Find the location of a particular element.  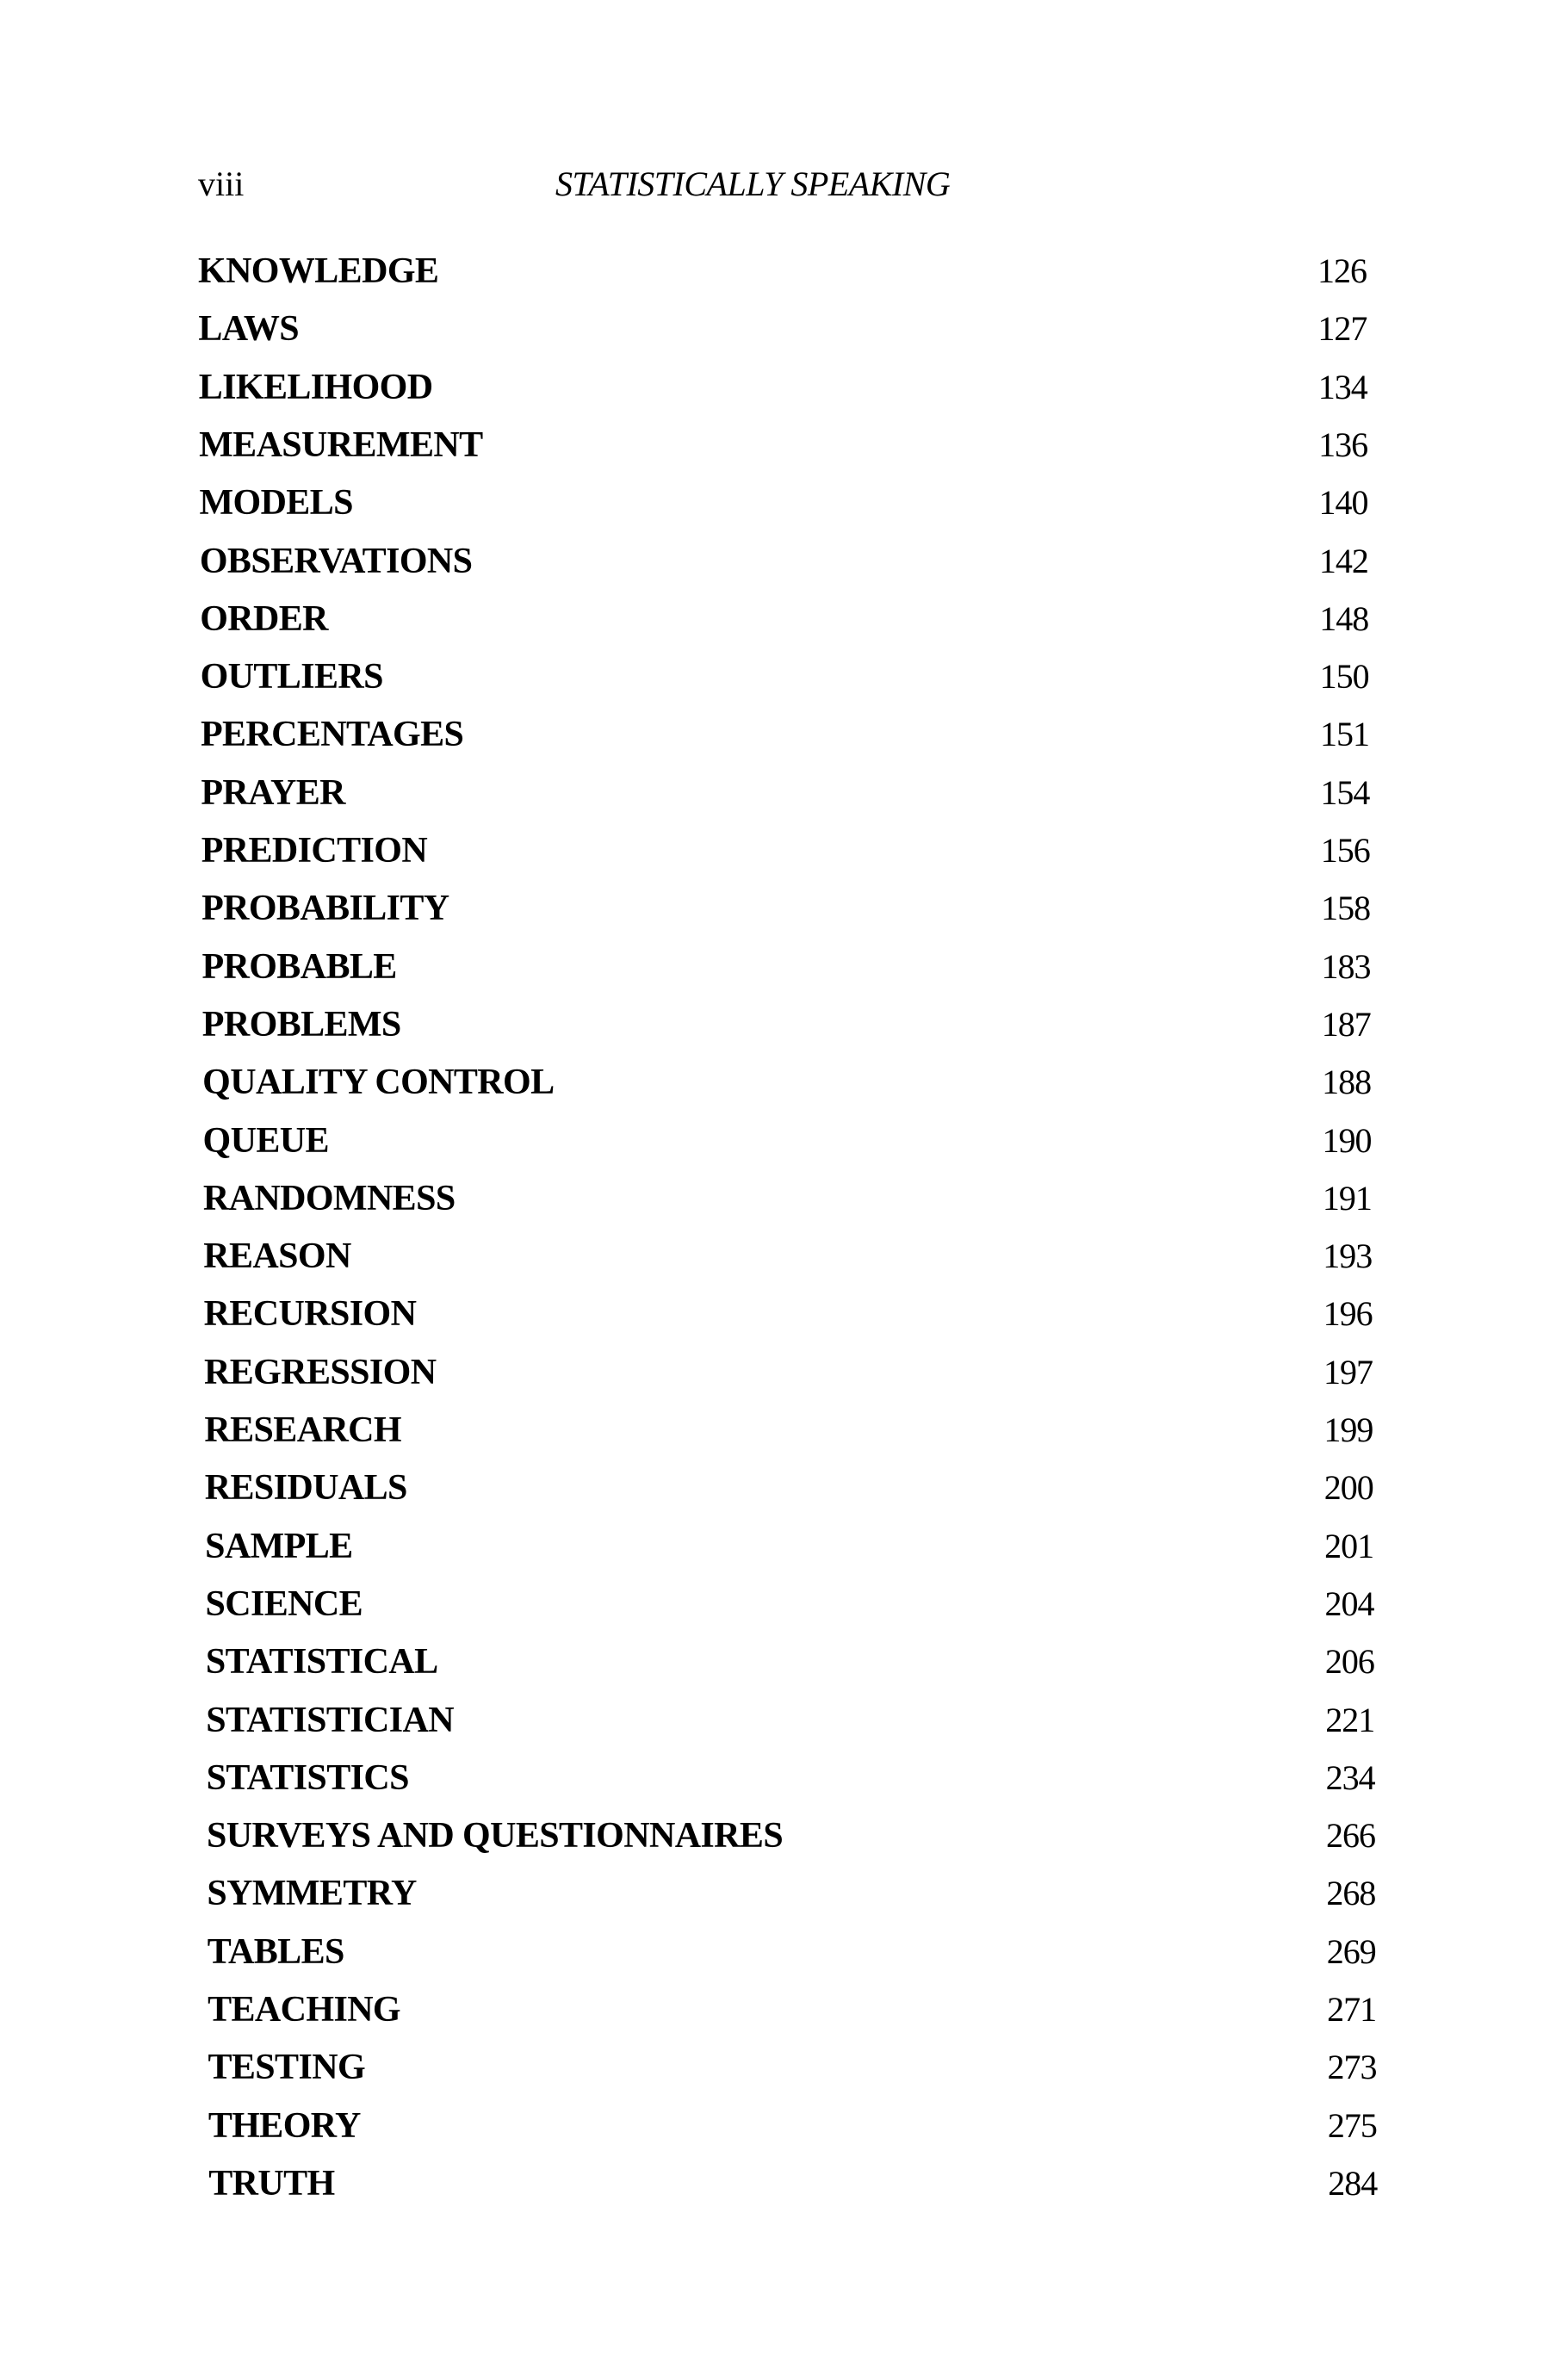

entry-title: OUTLIERS is located at coordinates (292, 677).